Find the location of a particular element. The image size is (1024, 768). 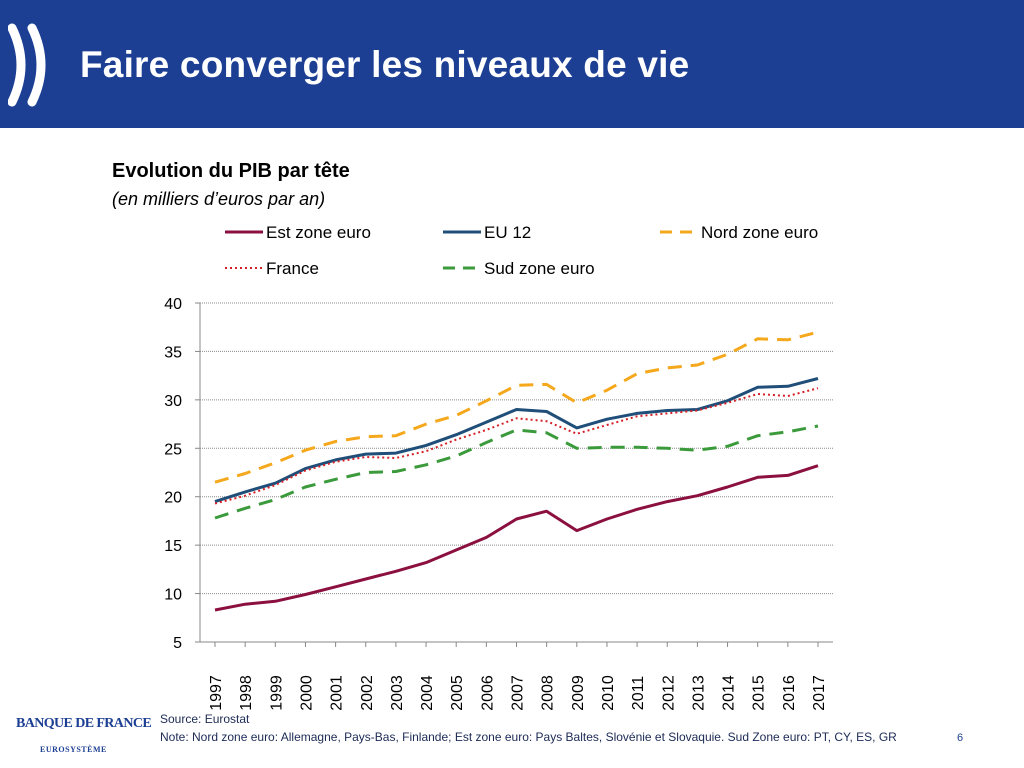

x-tick-label: 2009 is located at coordinates (578, 693).